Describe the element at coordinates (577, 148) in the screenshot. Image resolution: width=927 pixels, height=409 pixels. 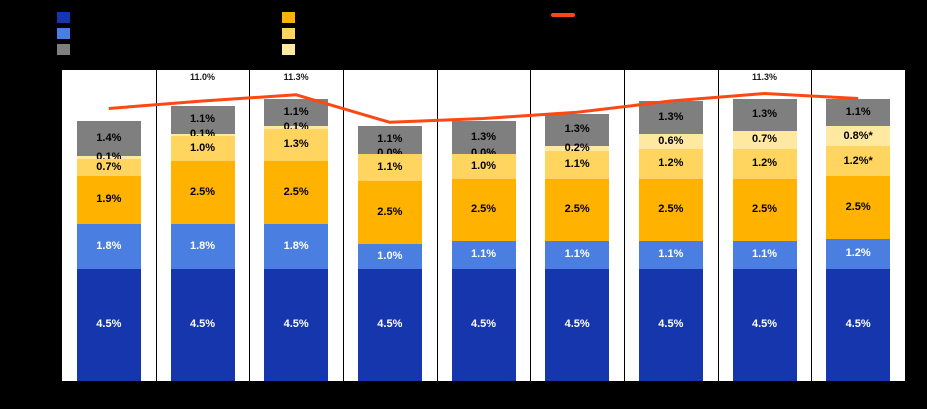
I see `bar-segment-pale-amber: 0.2%` at that location.